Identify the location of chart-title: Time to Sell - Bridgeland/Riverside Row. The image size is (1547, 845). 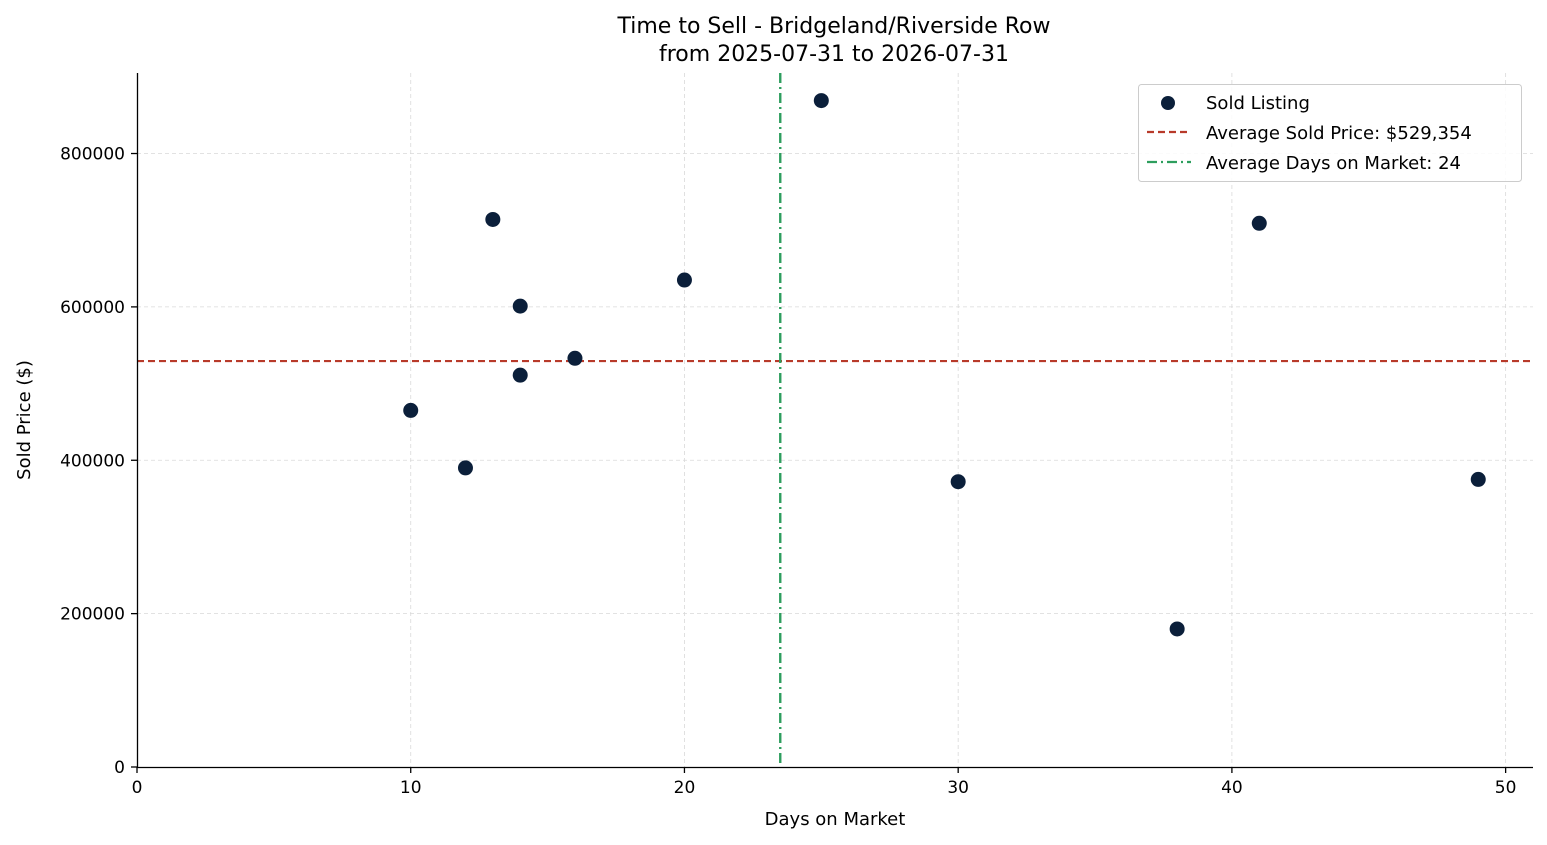
(833, 26).